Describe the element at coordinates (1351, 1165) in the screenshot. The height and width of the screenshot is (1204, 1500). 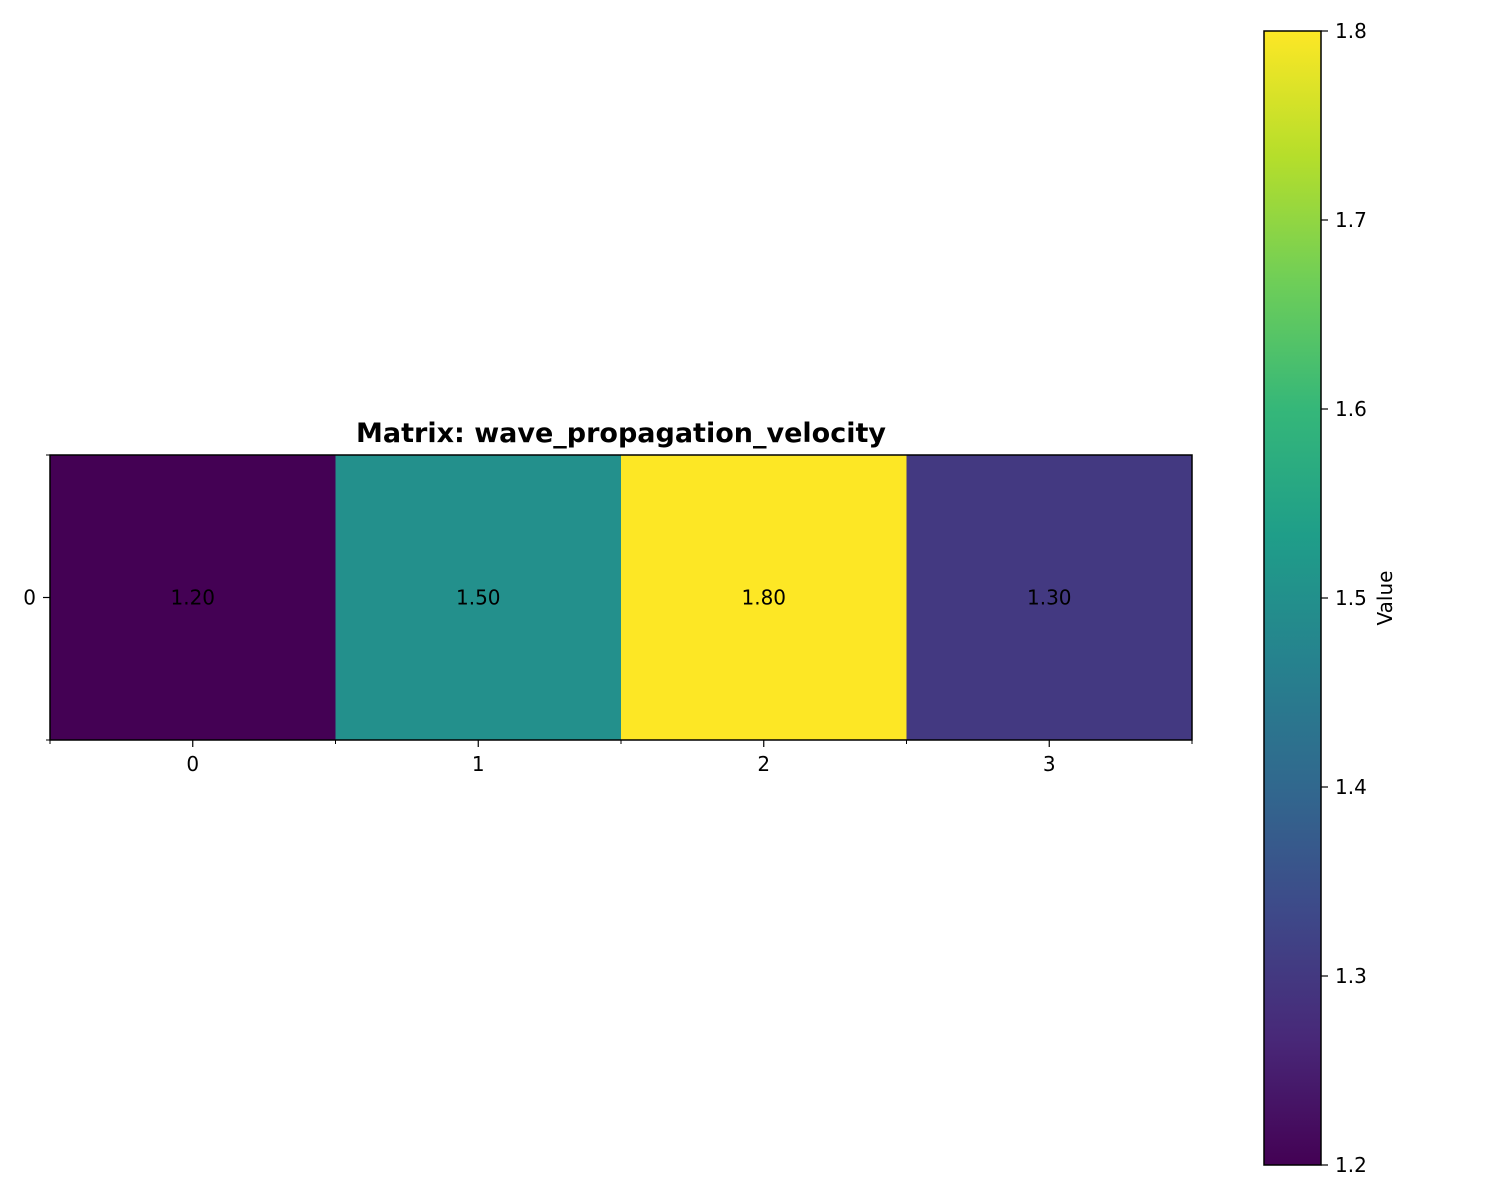
I see `colorbar-tick-label: 1.2` at that location.